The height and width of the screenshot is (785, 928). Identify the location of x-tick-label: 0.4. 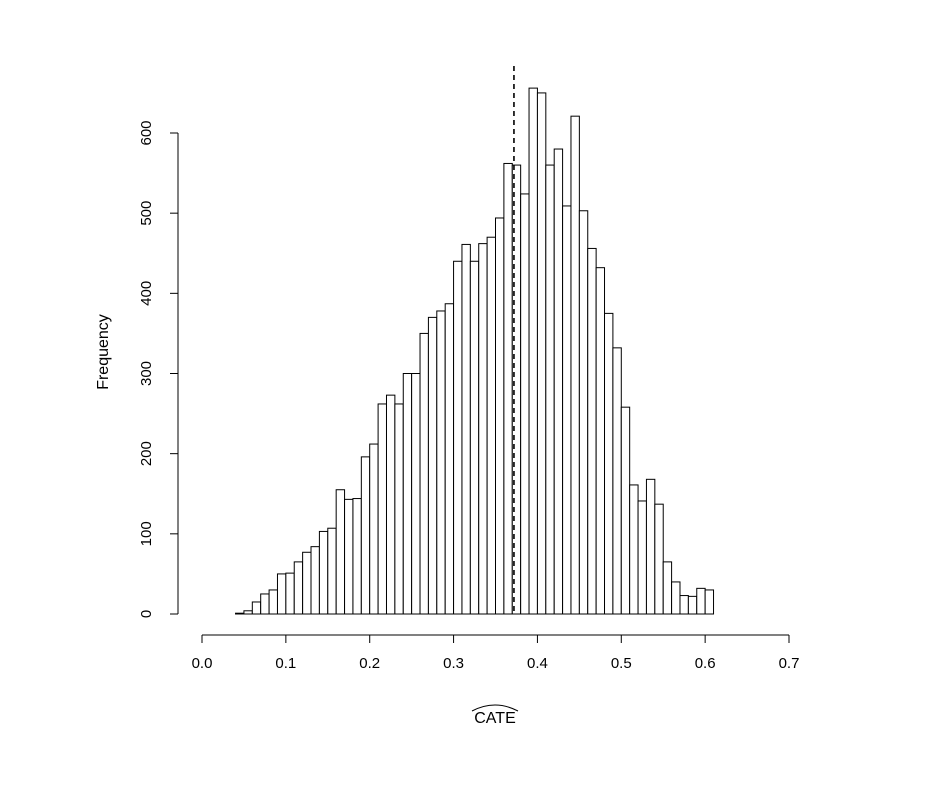
(537, 663).